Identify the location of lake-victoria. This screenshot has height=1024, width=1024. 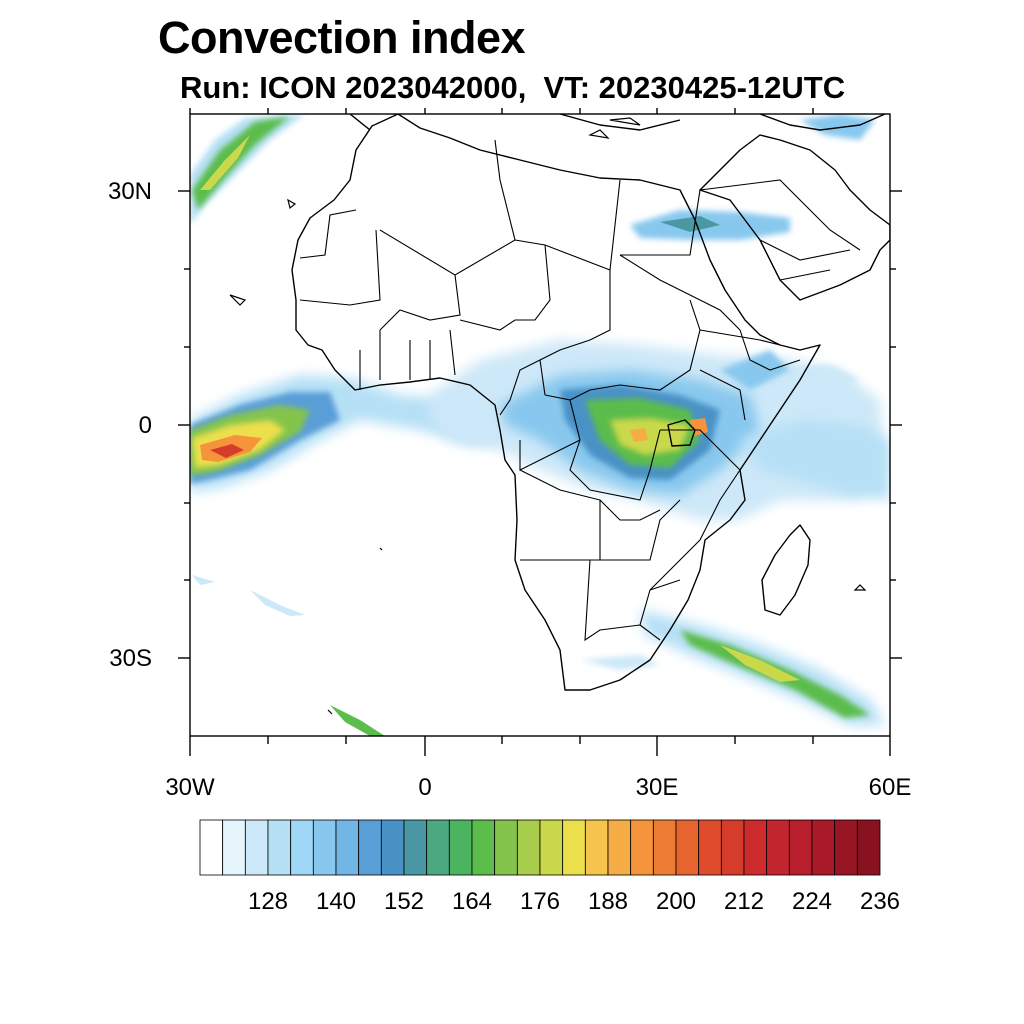
(681, 433).